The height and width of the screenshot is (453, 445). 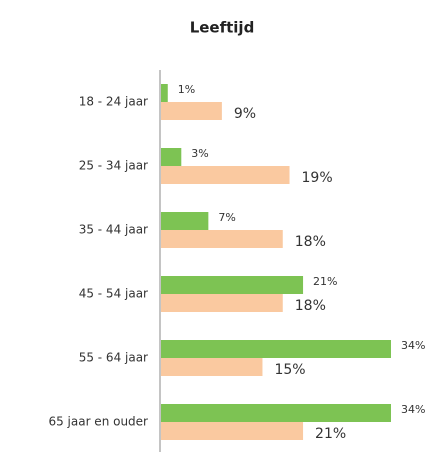 I want to click on data-label: 15%, so click(x=289, y=370).